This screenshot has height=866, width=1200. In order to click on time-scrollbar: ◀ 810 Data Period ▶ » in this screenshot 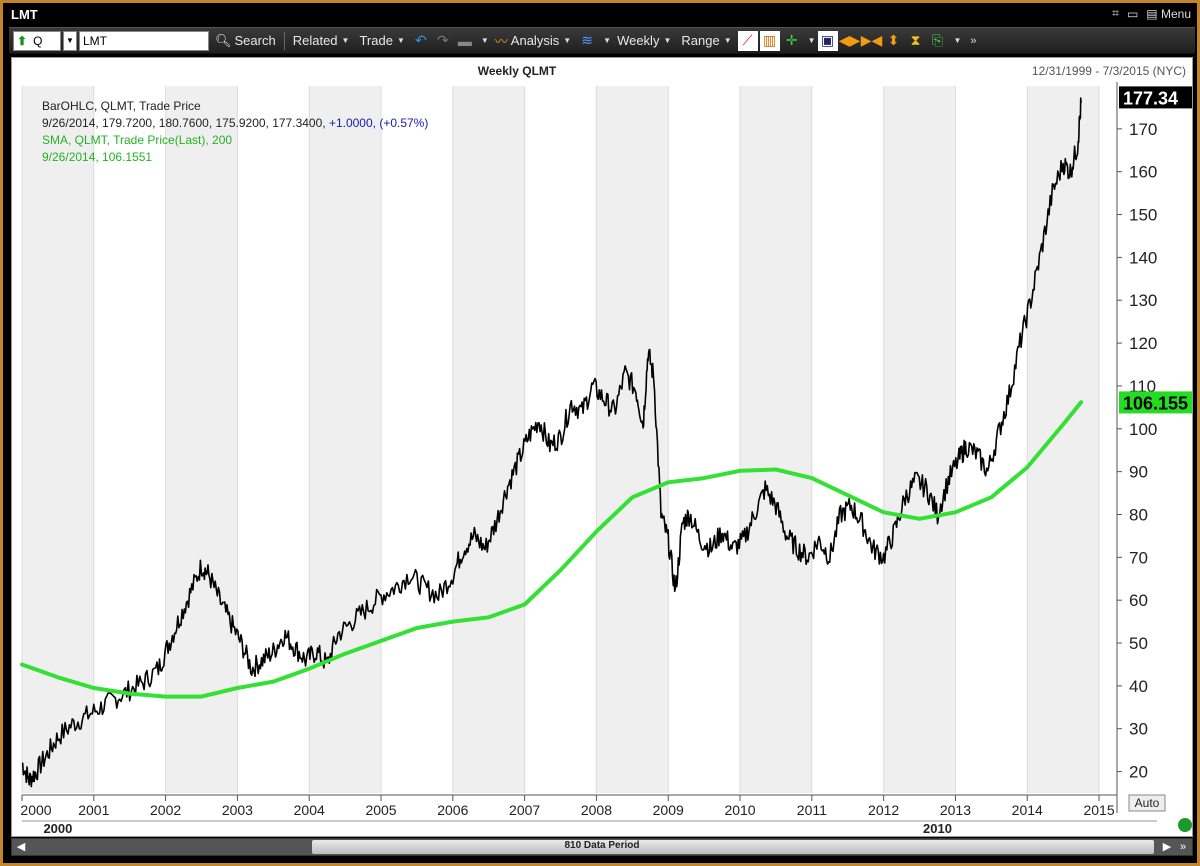, I will do `click(602, 847)`.